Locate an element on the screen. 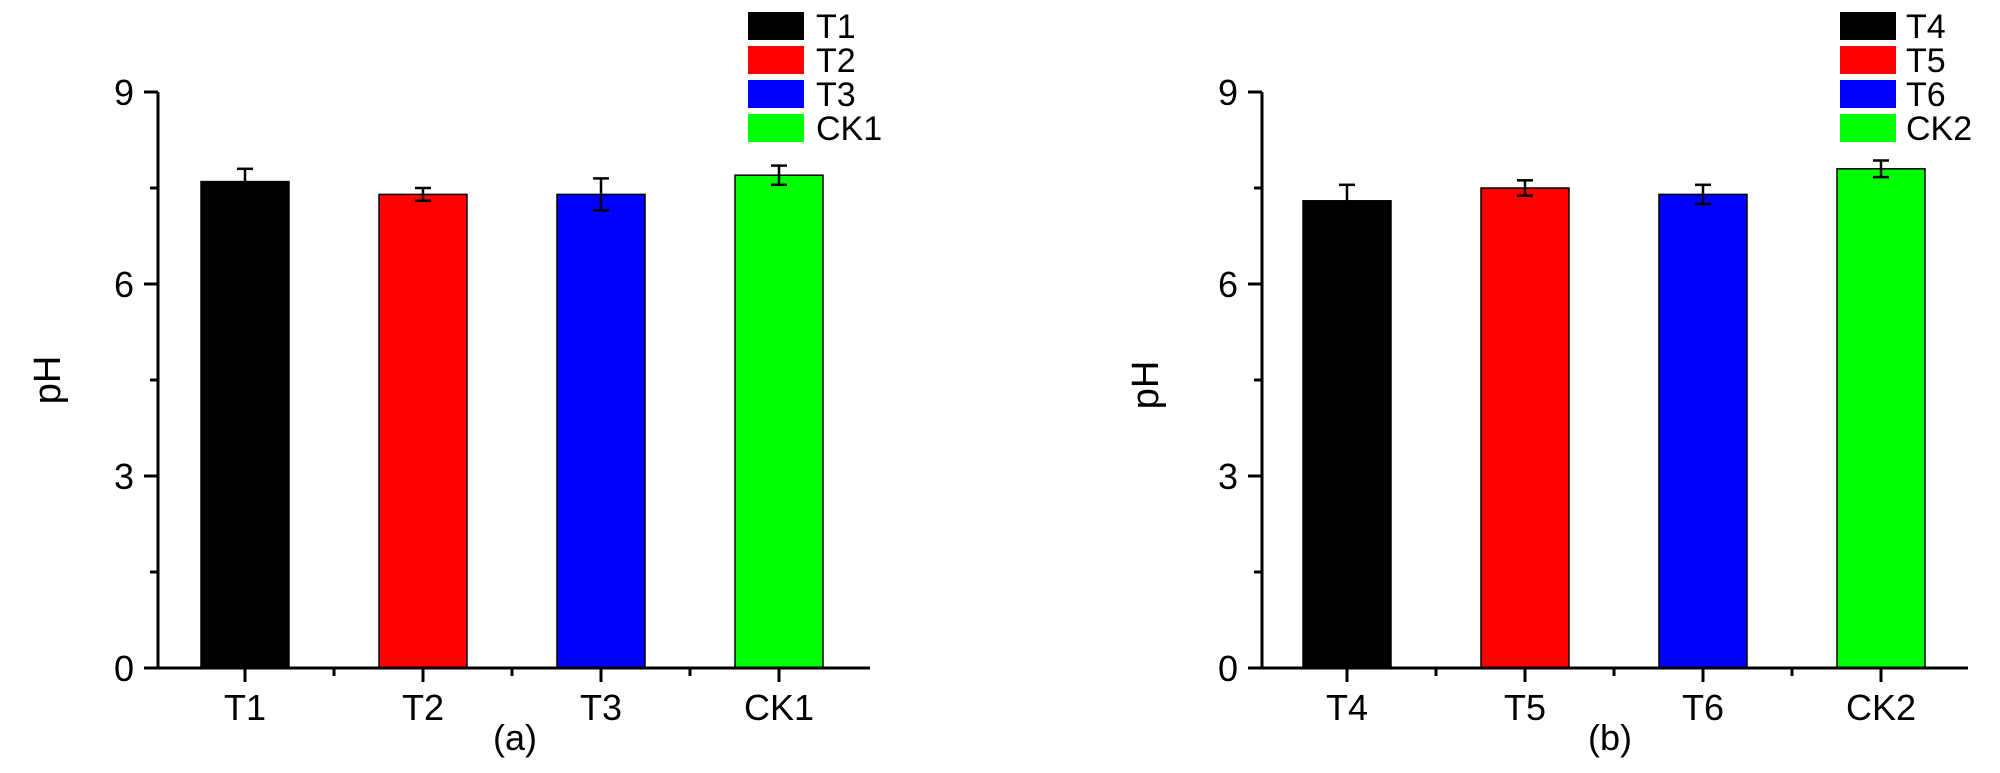  x-ticks: T1 T2 T3 CK1 is located at coordinates (519, 698).